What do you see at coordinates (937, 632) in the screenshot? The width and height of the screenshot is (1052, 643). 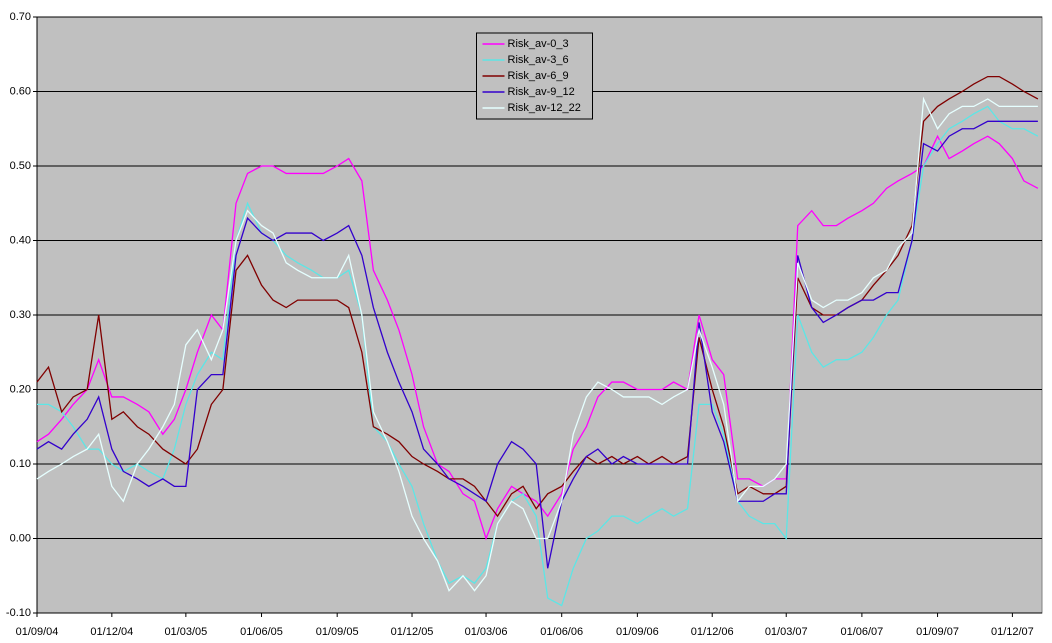 I see `x-tick-label: 01/09/07` at bounding box center [937, 632].